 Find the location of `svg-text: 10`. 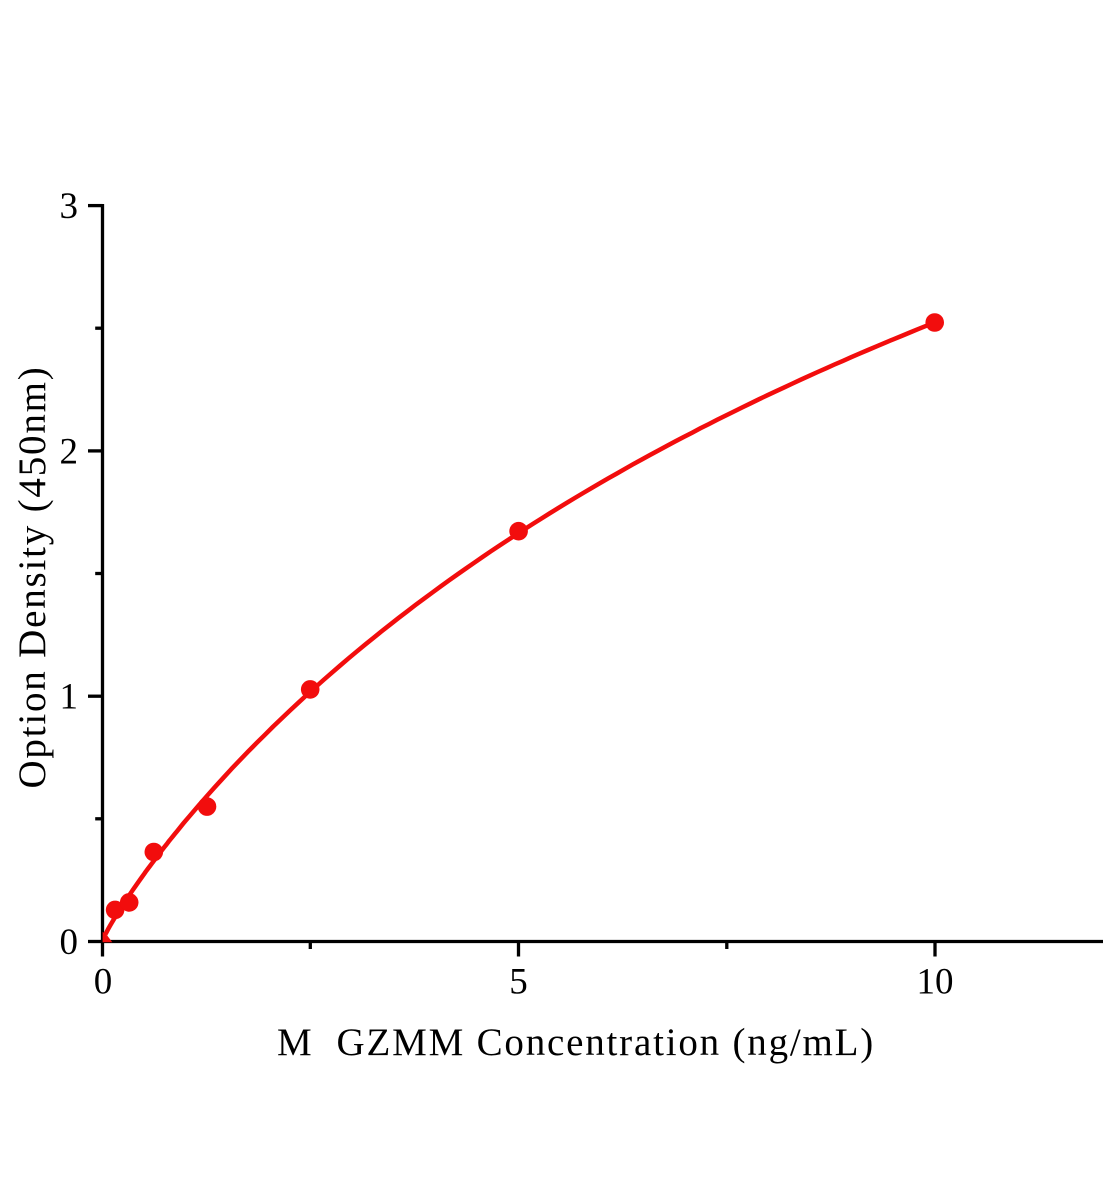

svg-text: 10 is located at coordinates (935, 982).